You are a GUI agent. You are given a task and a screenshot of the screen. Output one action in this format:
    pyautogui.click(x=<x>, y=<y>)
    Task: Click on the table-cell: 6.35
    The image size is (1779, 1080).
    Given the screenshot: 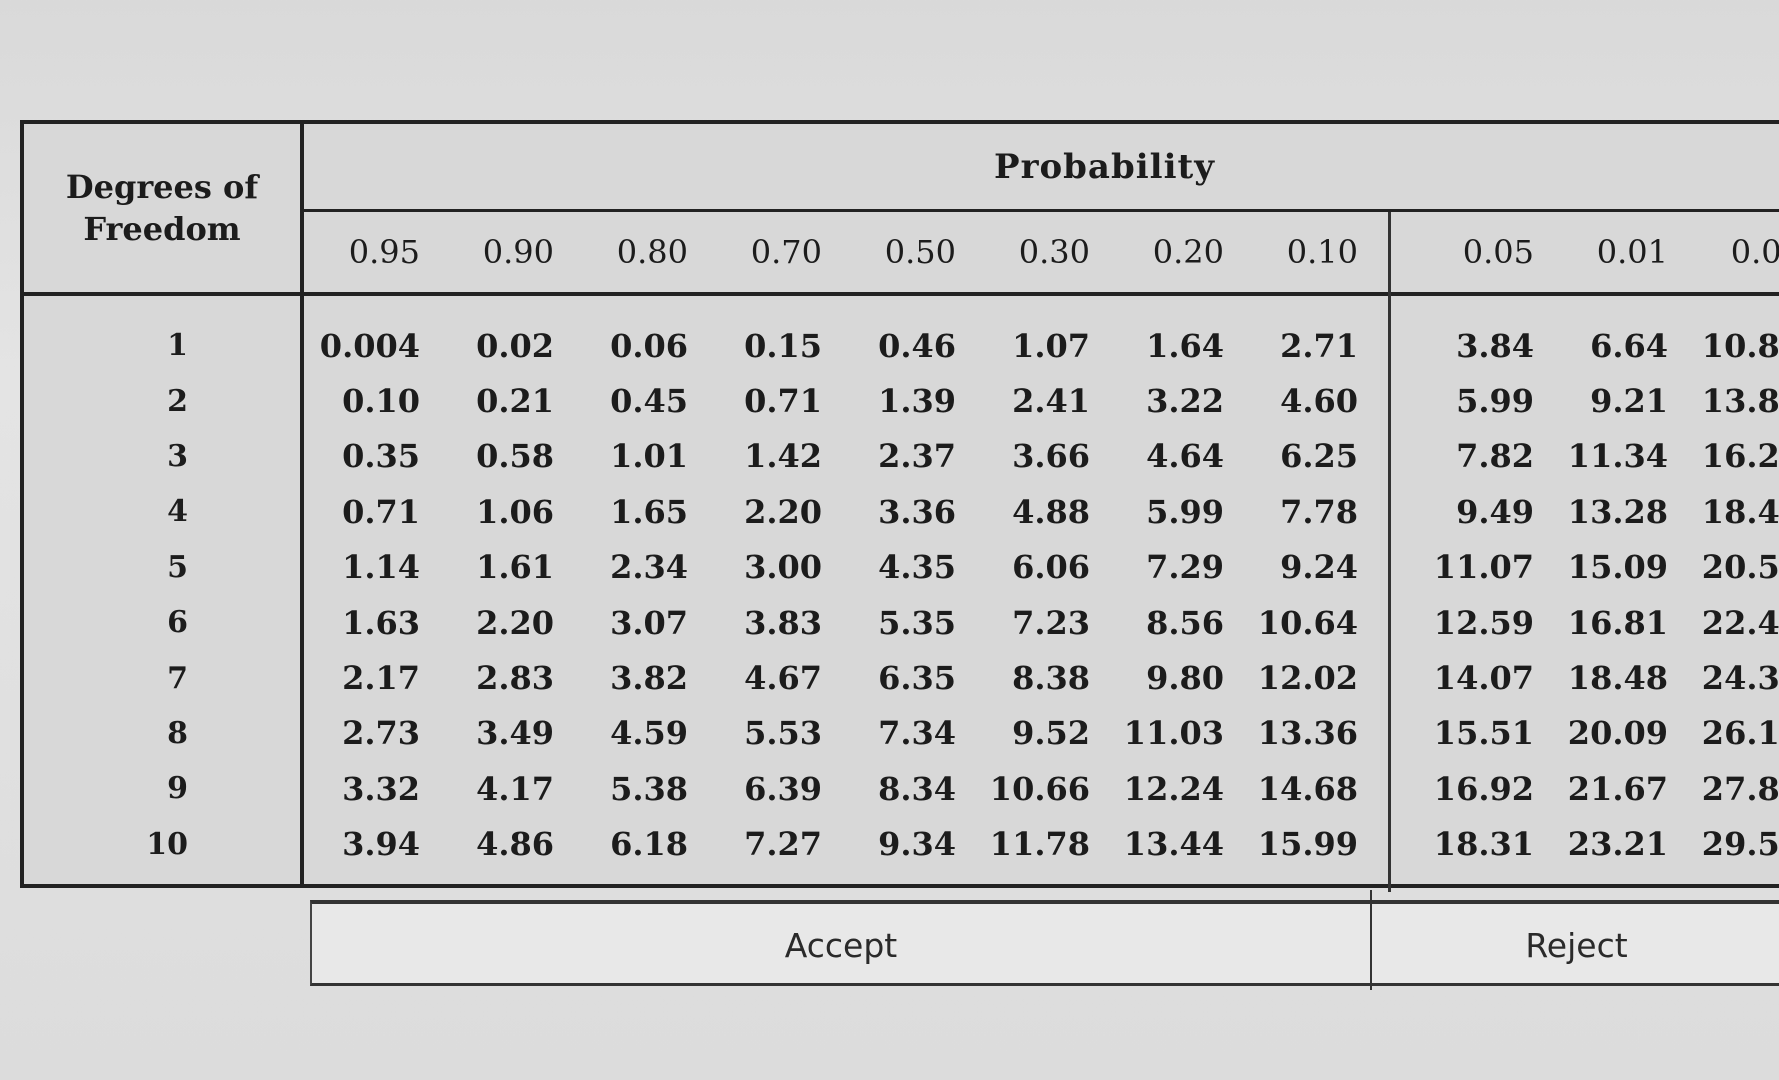 What is the action you would take?
    pyautogui.click(x=917, y=678)
    